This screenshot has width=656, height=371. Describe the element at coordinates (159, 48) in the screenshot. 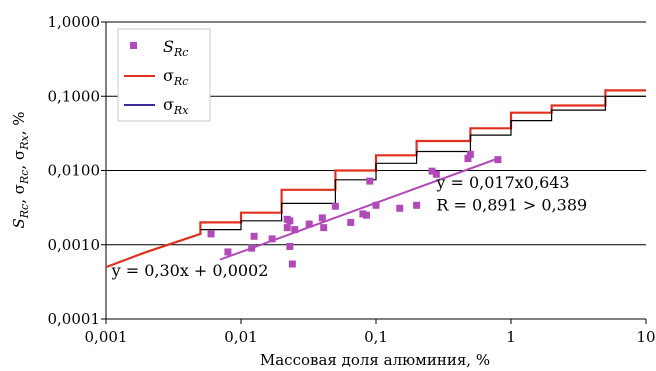

I see `legend-item-s-rc: SRc` at that location.